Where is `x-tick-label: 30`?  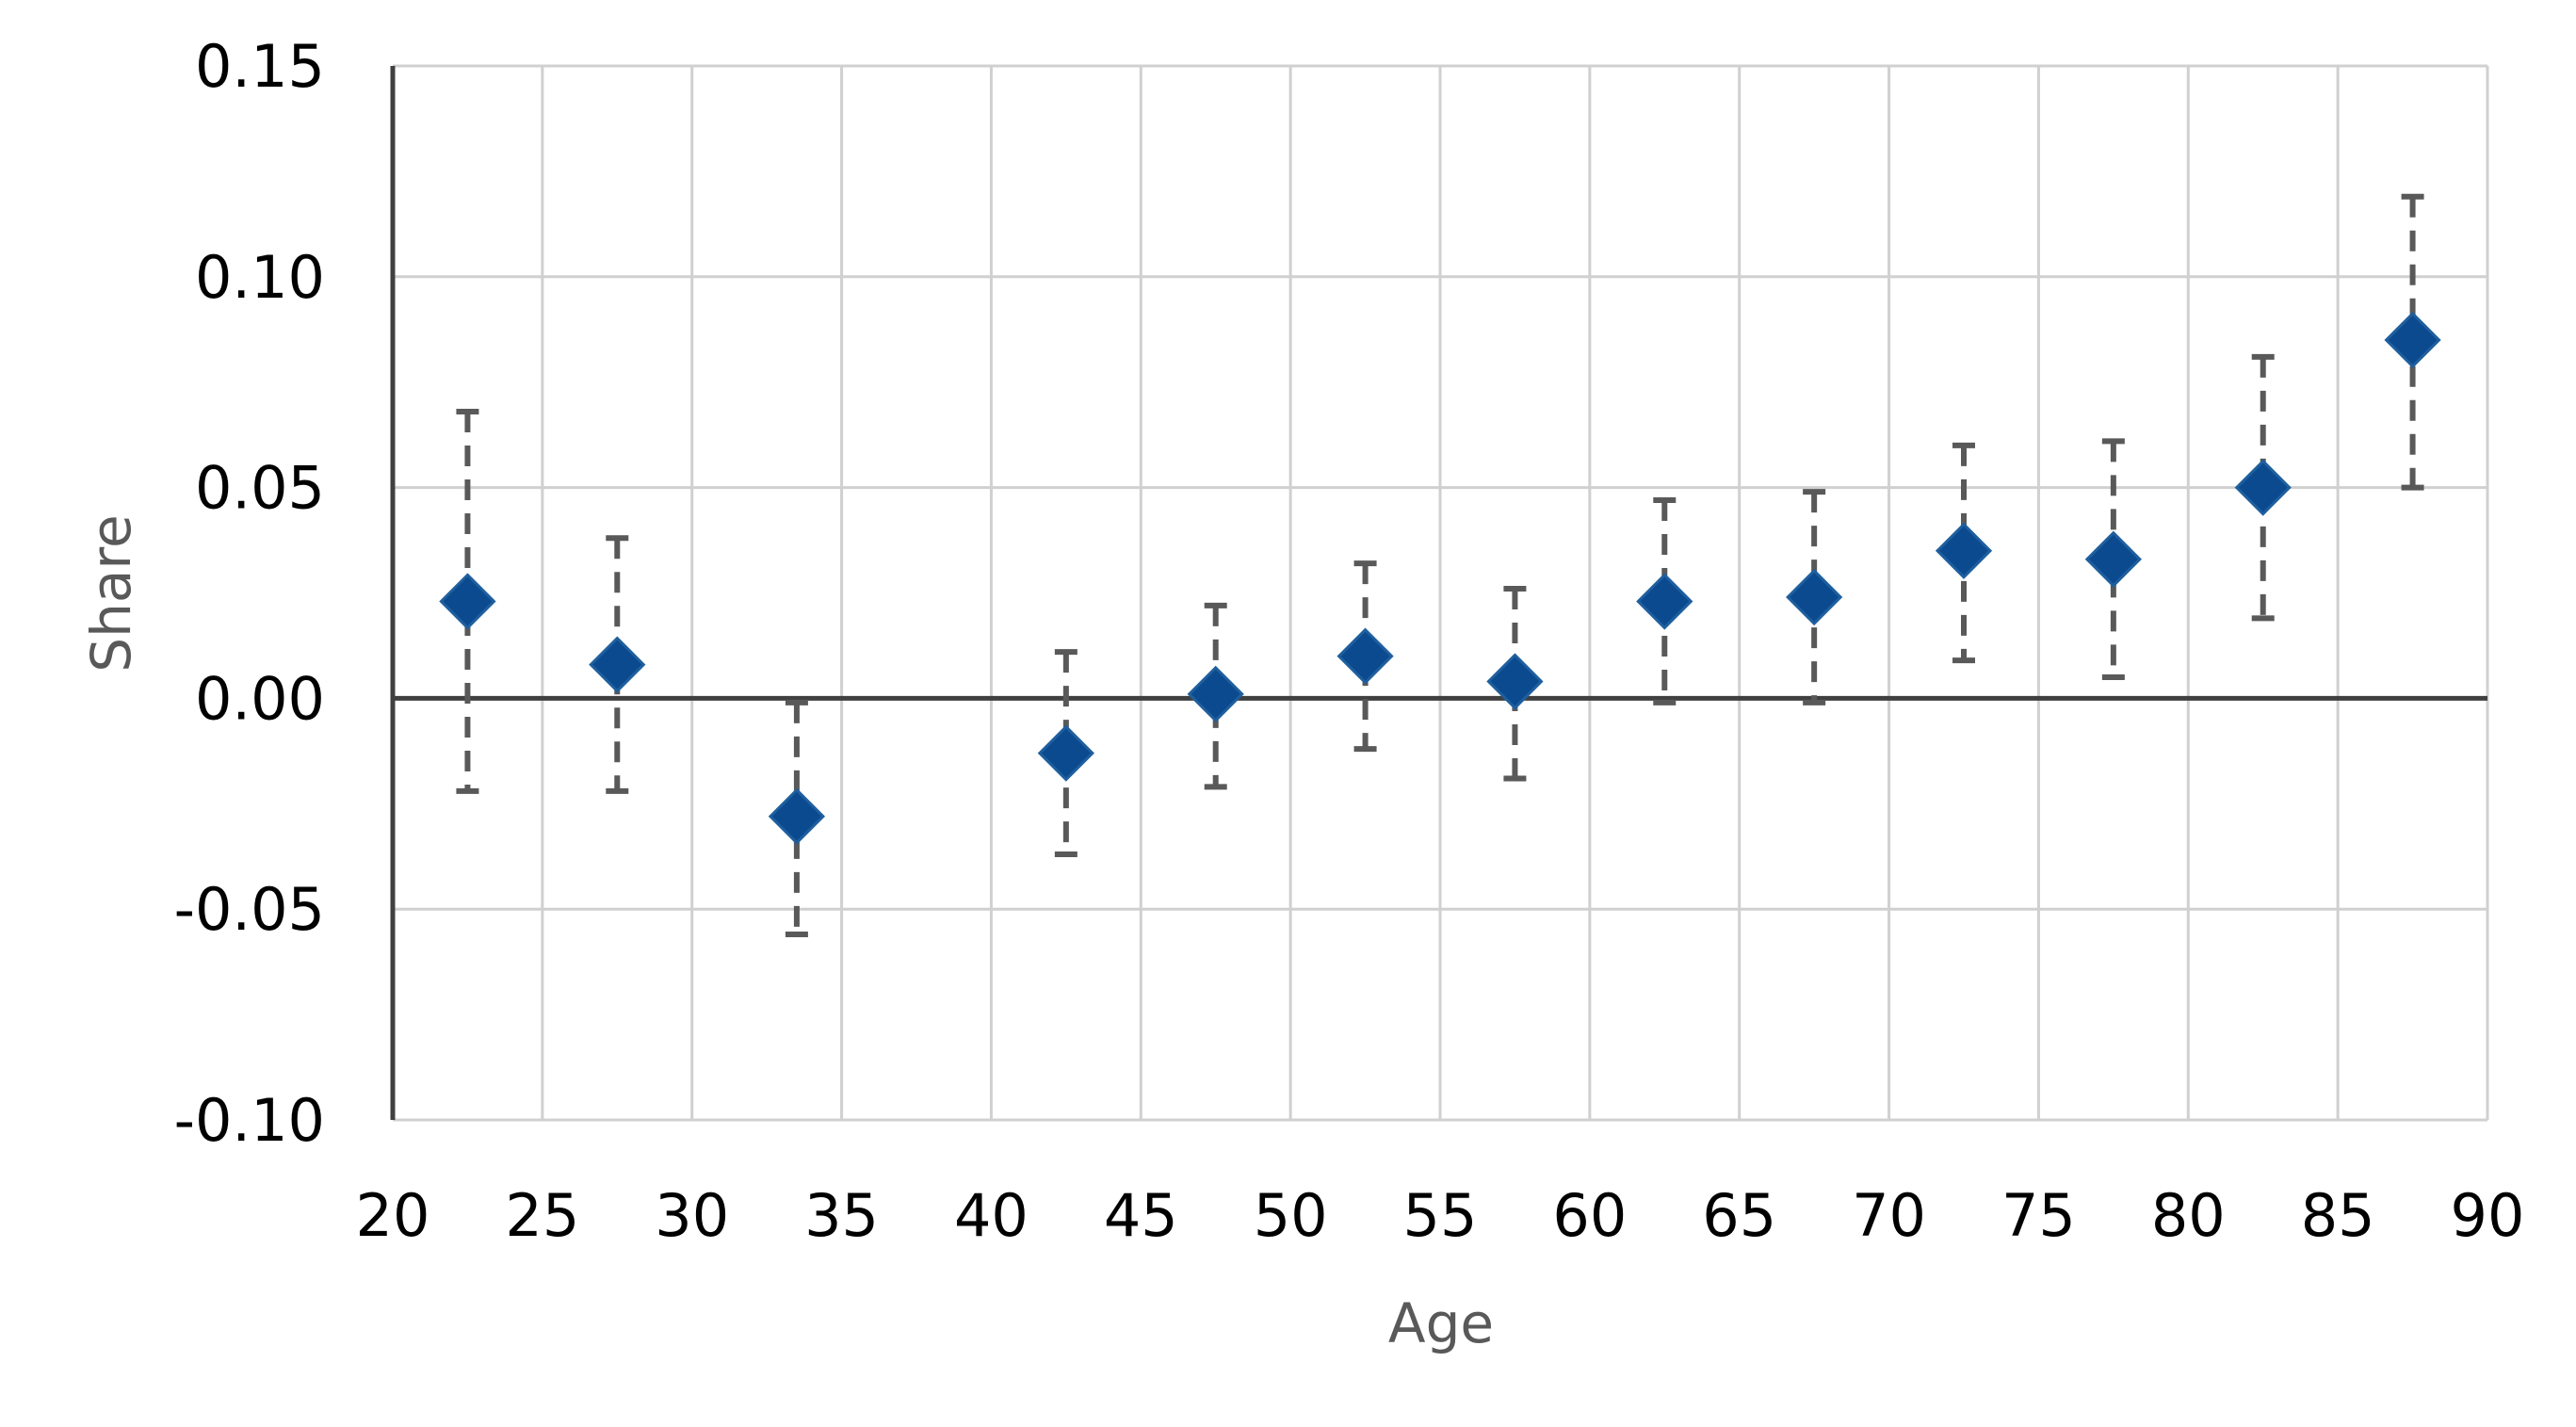 x-tick-label: 30 is located at coordinates (692, 1215).